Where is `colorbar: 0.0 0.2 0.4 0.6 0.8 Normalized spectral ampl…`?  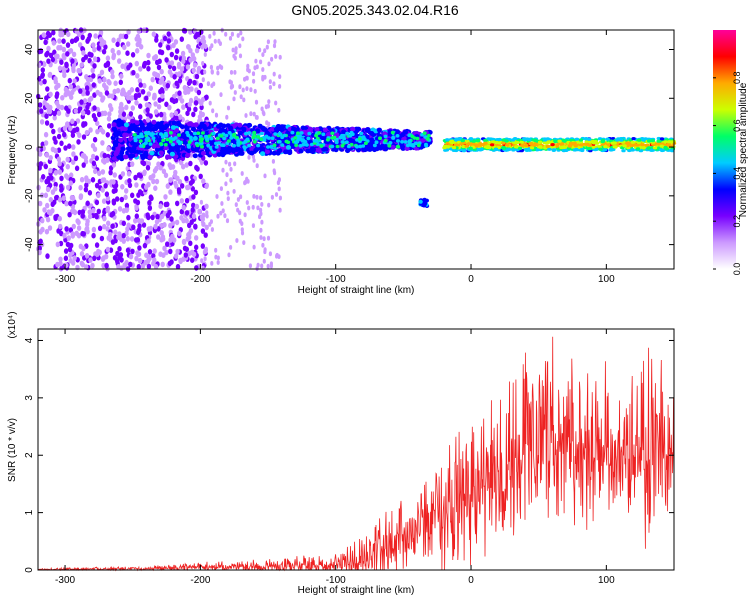 colorbar: 0.0 0.2 0.4 0.6 0.8 Normalized spectral ampl… is located at coordinates (731, 152).